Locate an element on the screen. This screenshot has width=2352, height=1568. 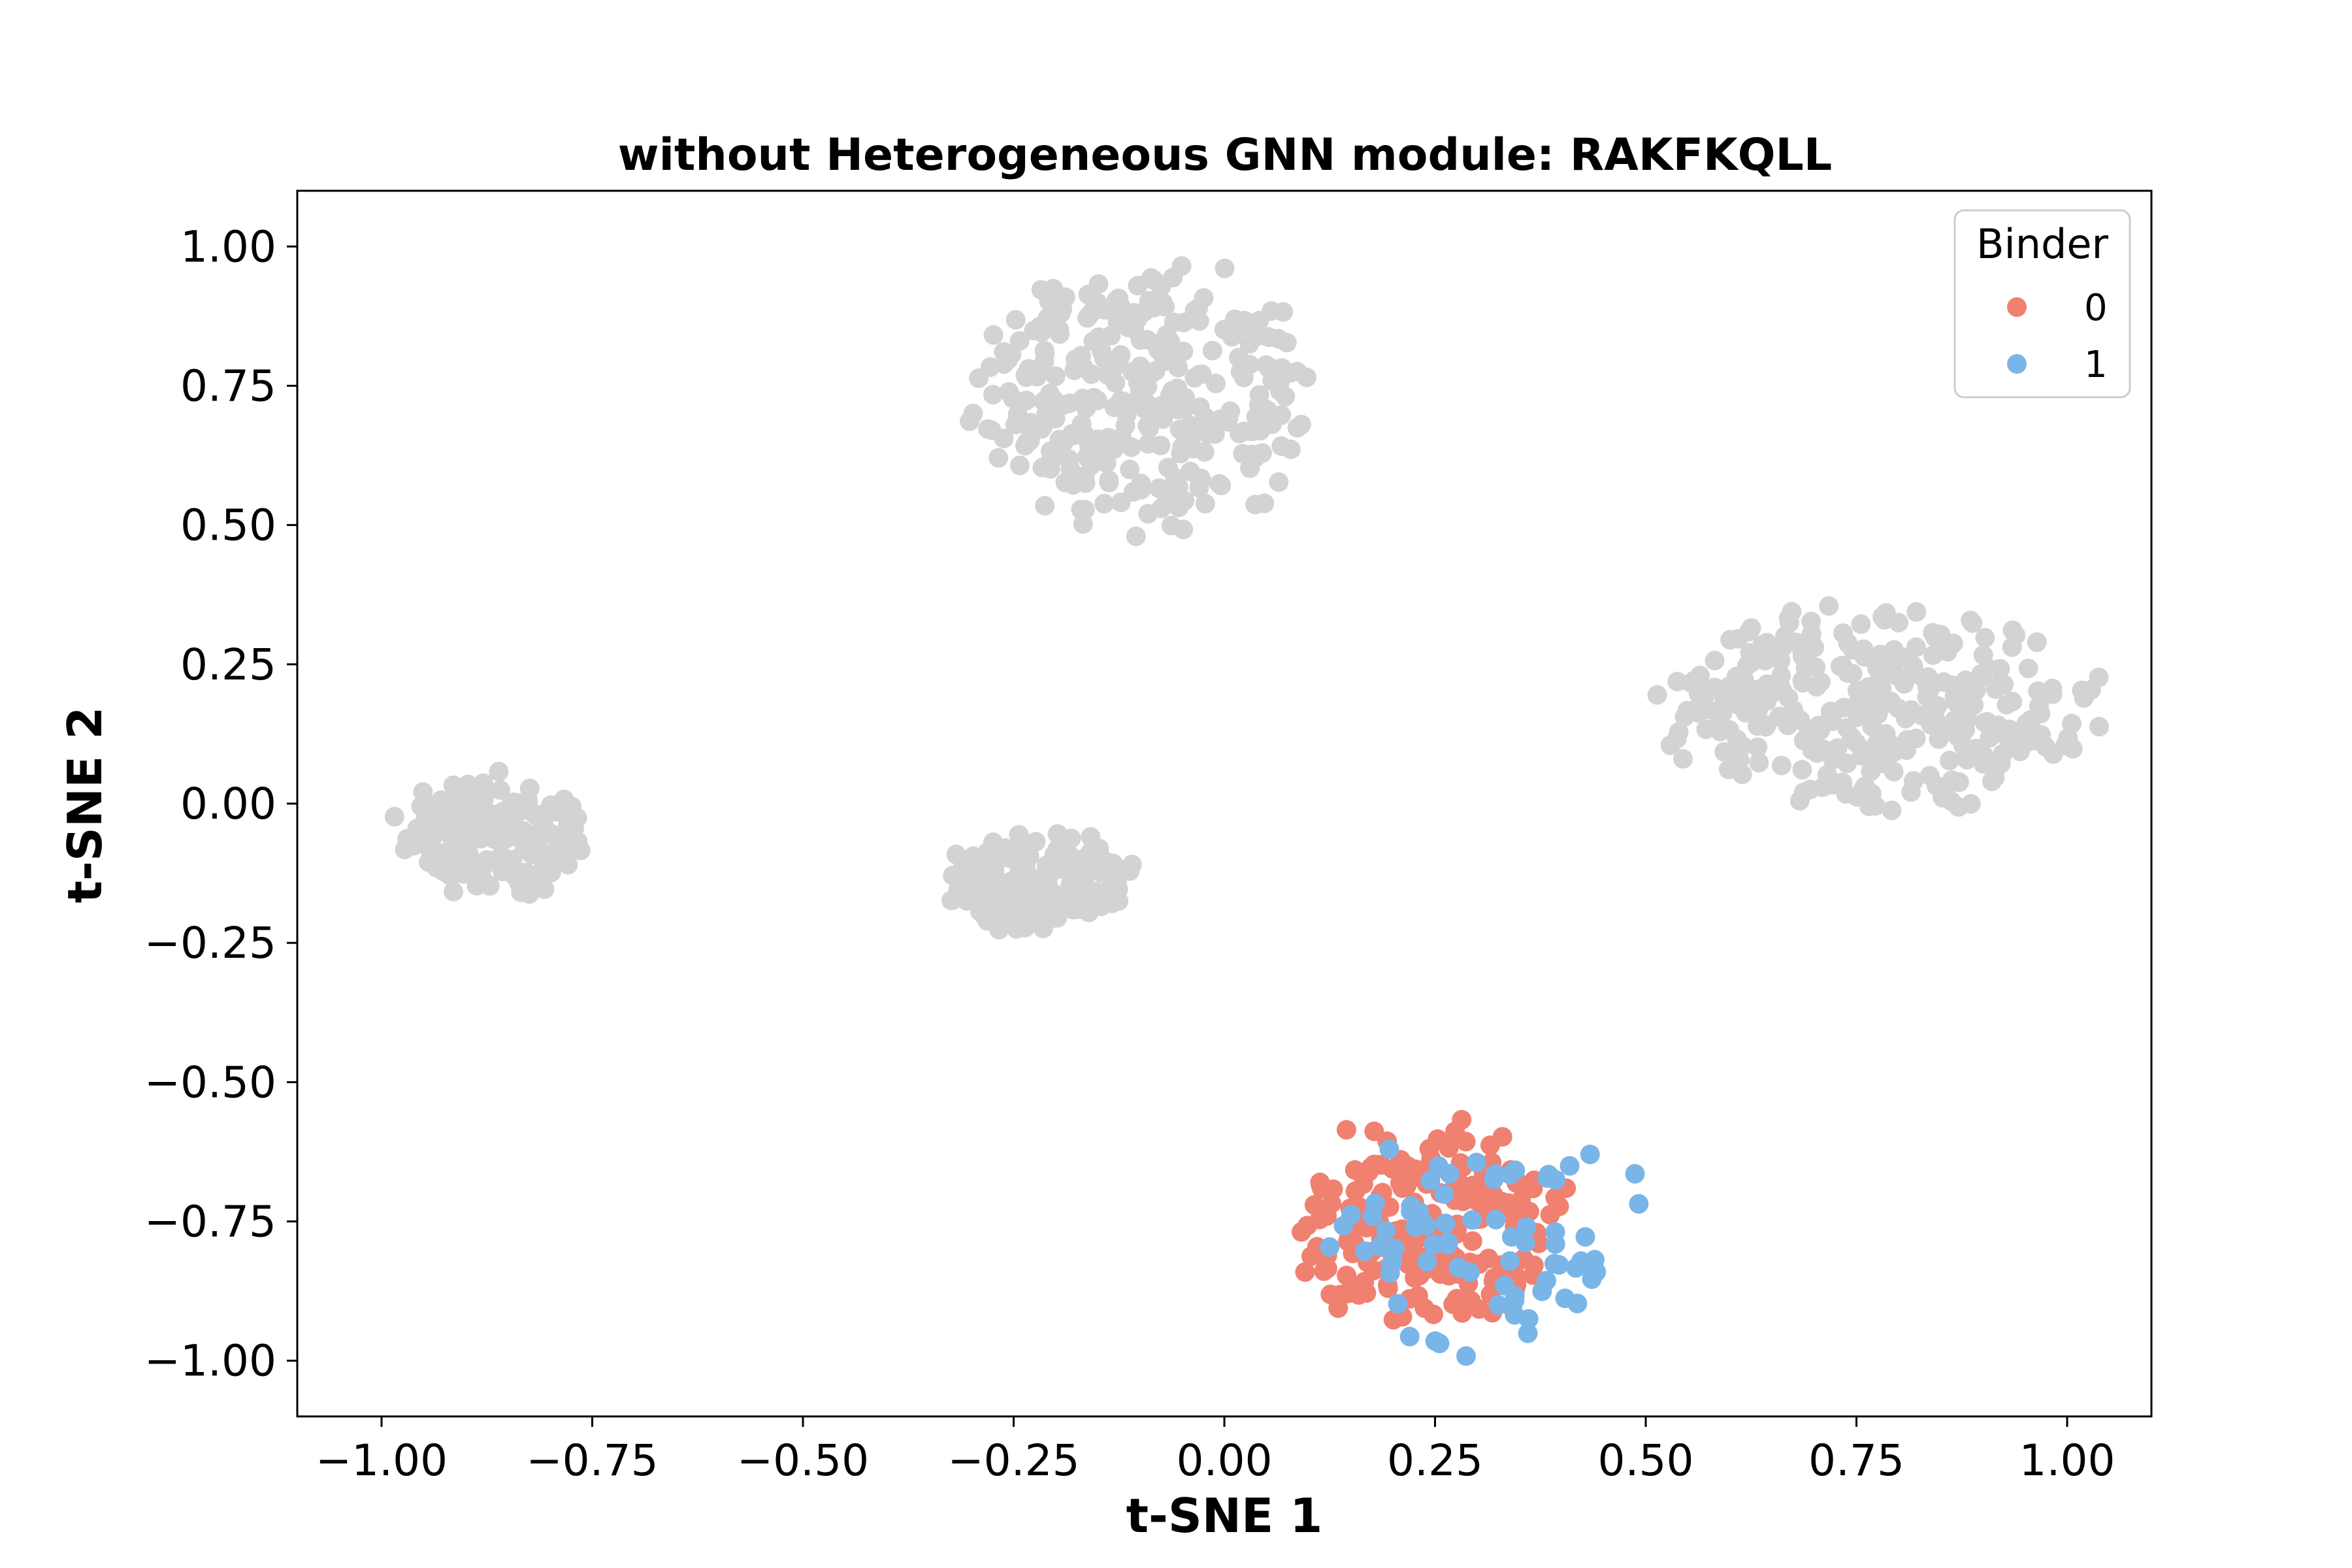
y-tick-label: 1.00 is located at coordinates (228, 246).